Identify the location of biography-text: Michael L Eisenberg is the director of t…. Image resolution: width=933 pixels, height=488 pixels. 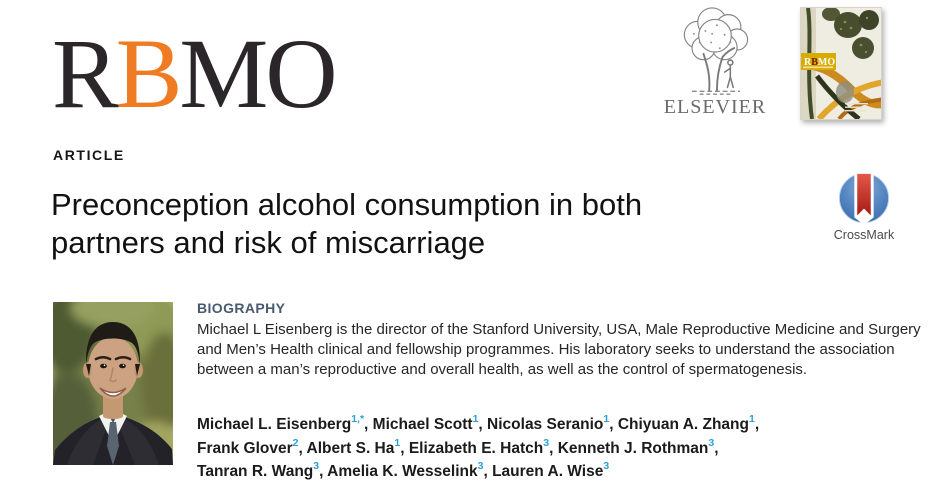
(559, 349).